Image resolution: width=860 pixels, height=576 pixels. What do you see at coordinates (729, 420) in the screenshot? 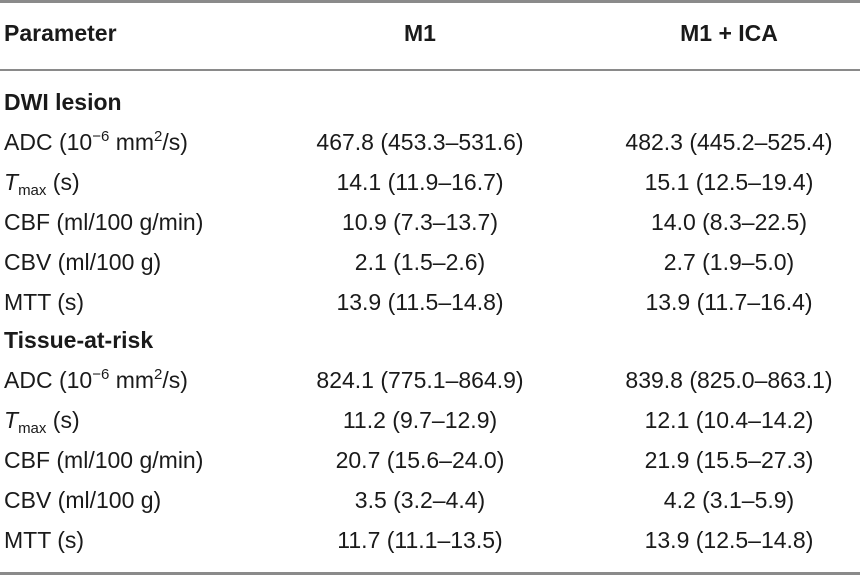
I see `value-m1-ica: 12.1 (10.4–14.2)` at bounding box center [729, 420].